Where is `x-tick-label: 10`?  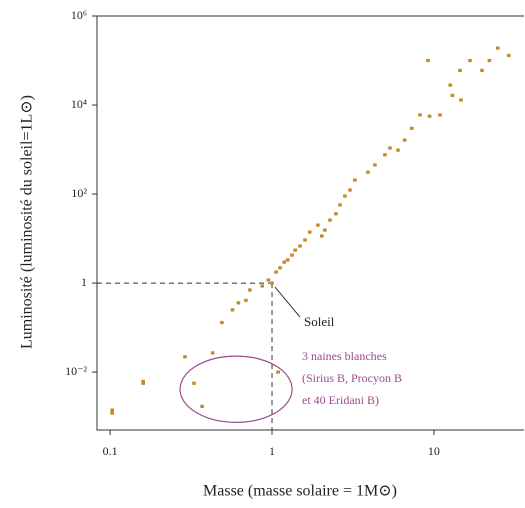
x-tick-label: 10 is located at coordinates (434, 451).